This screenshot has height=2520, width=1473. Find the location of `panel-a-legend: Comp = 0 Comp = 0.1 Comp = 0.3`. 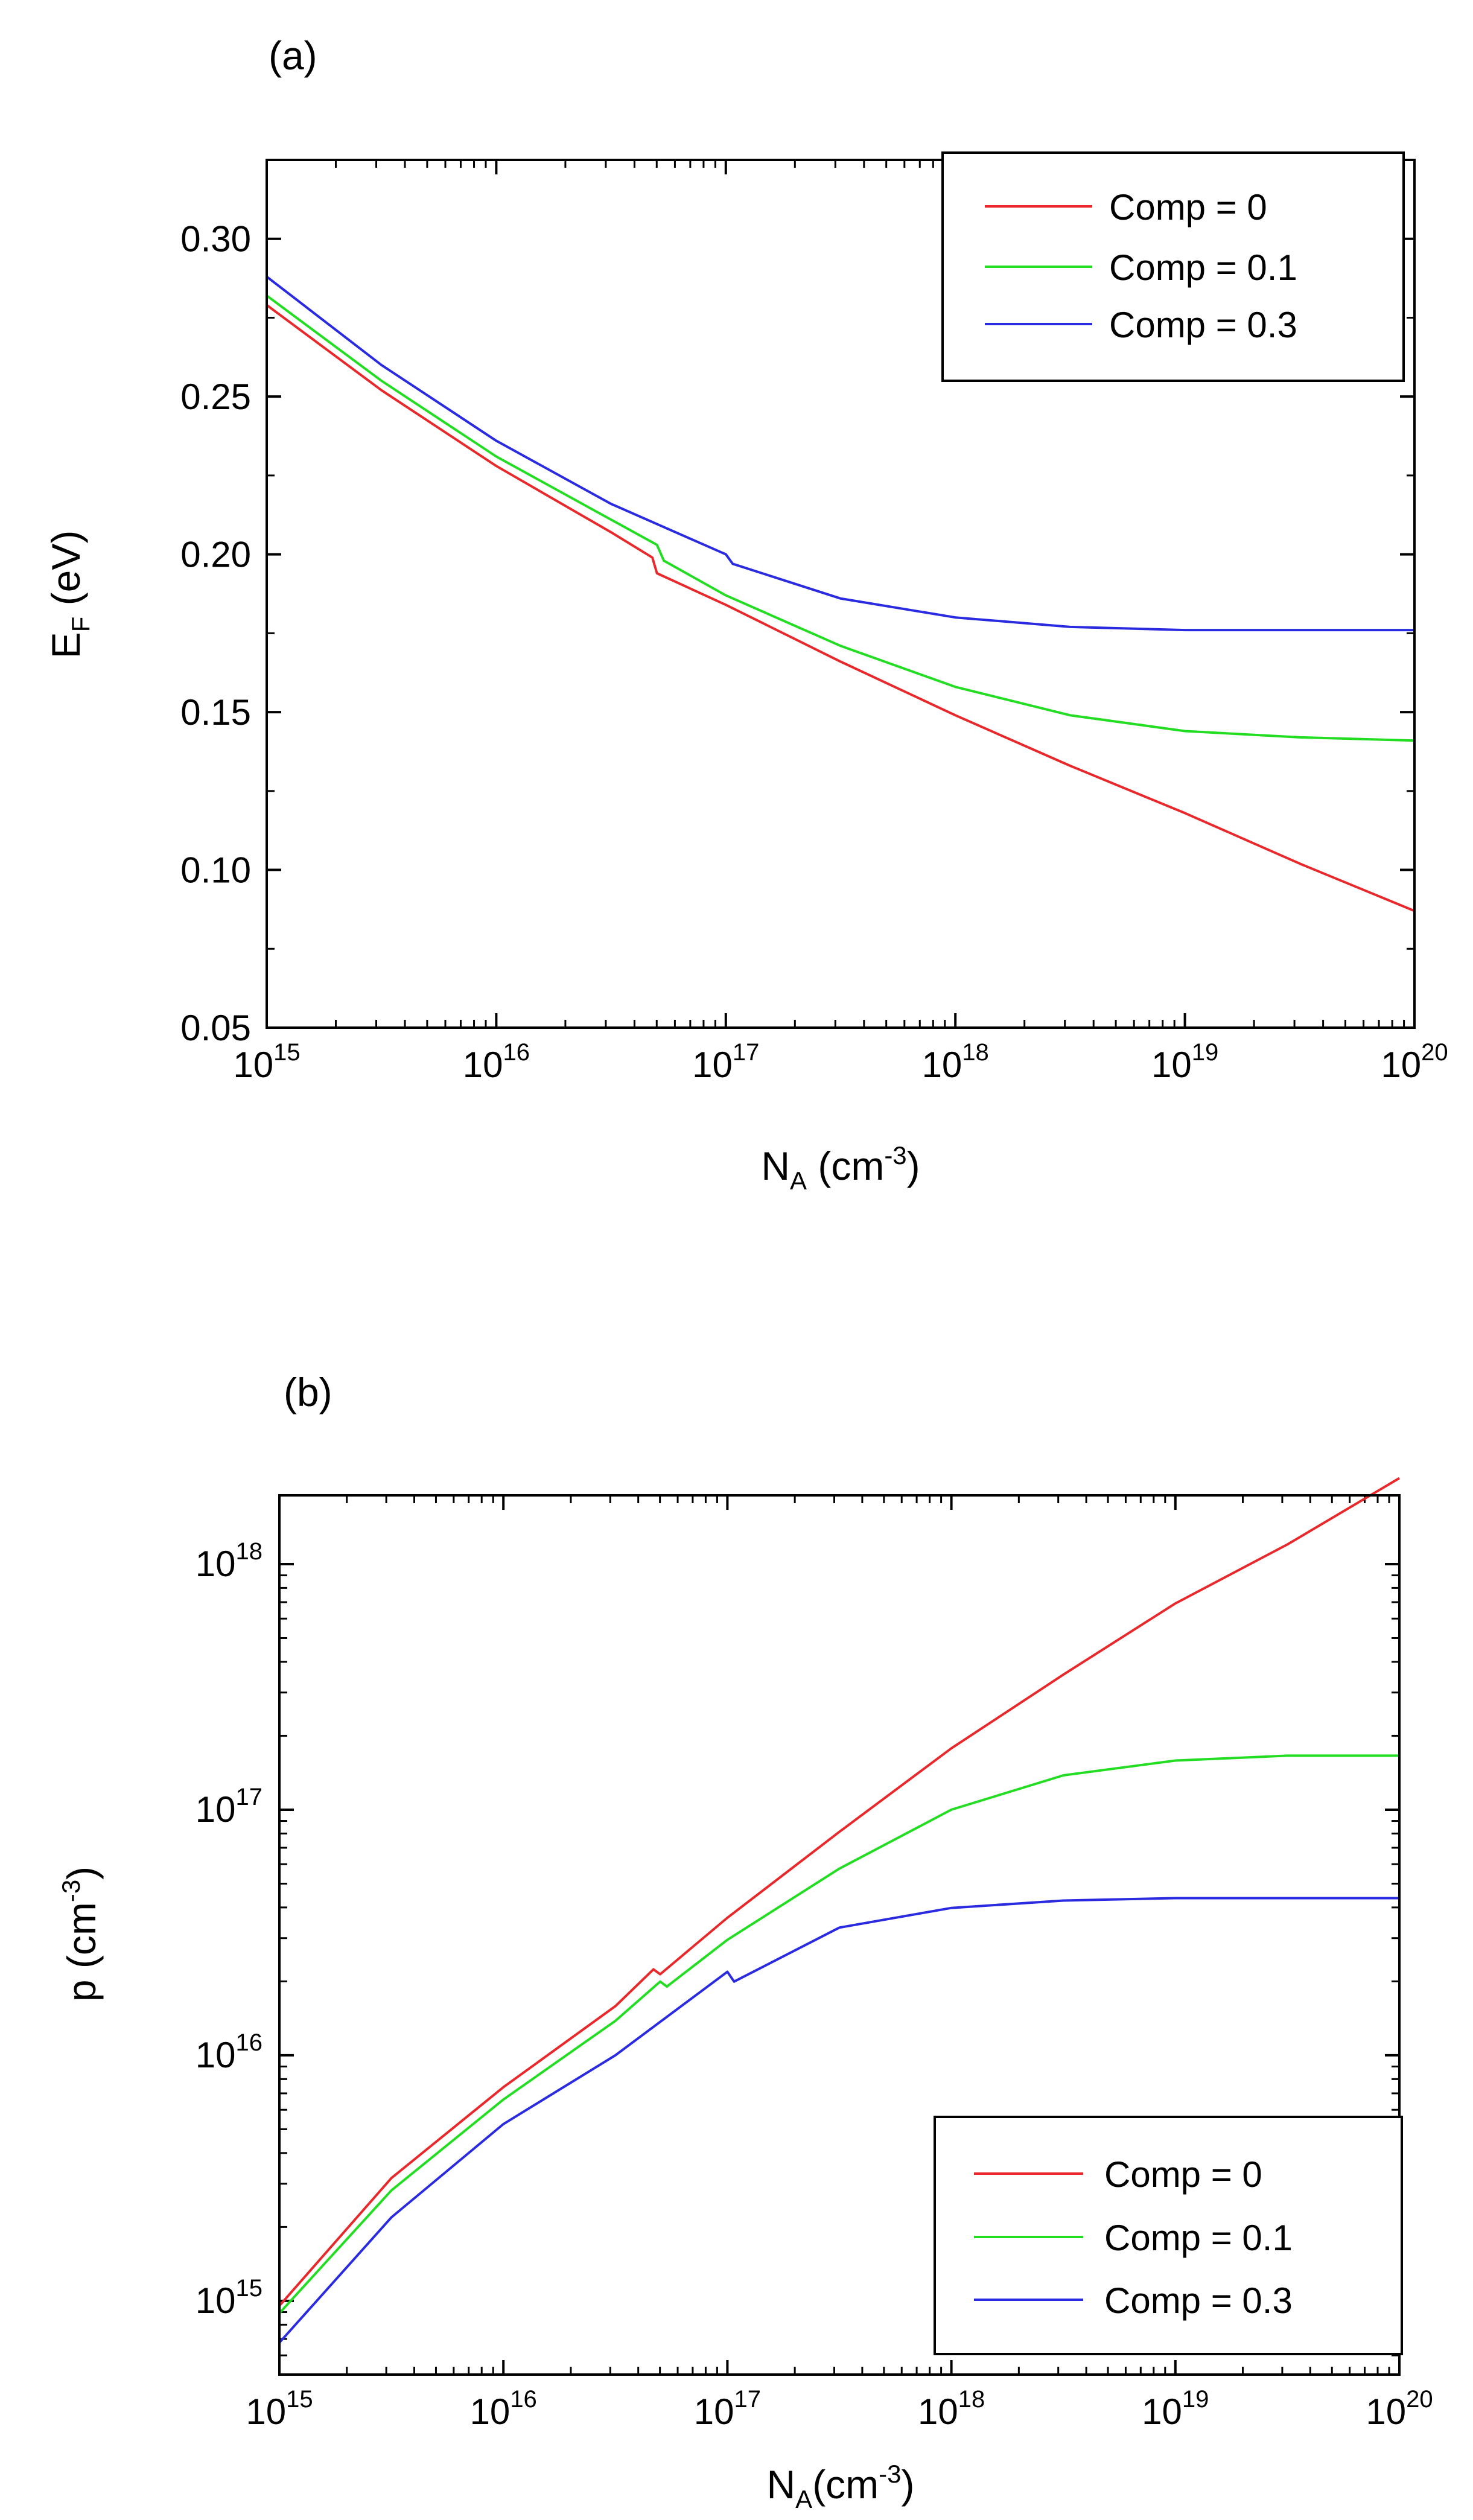

panel-a-legend: Comp = 0 Comp = 0.1 Comp = 0.3 is located at coordinates (1173, 266).